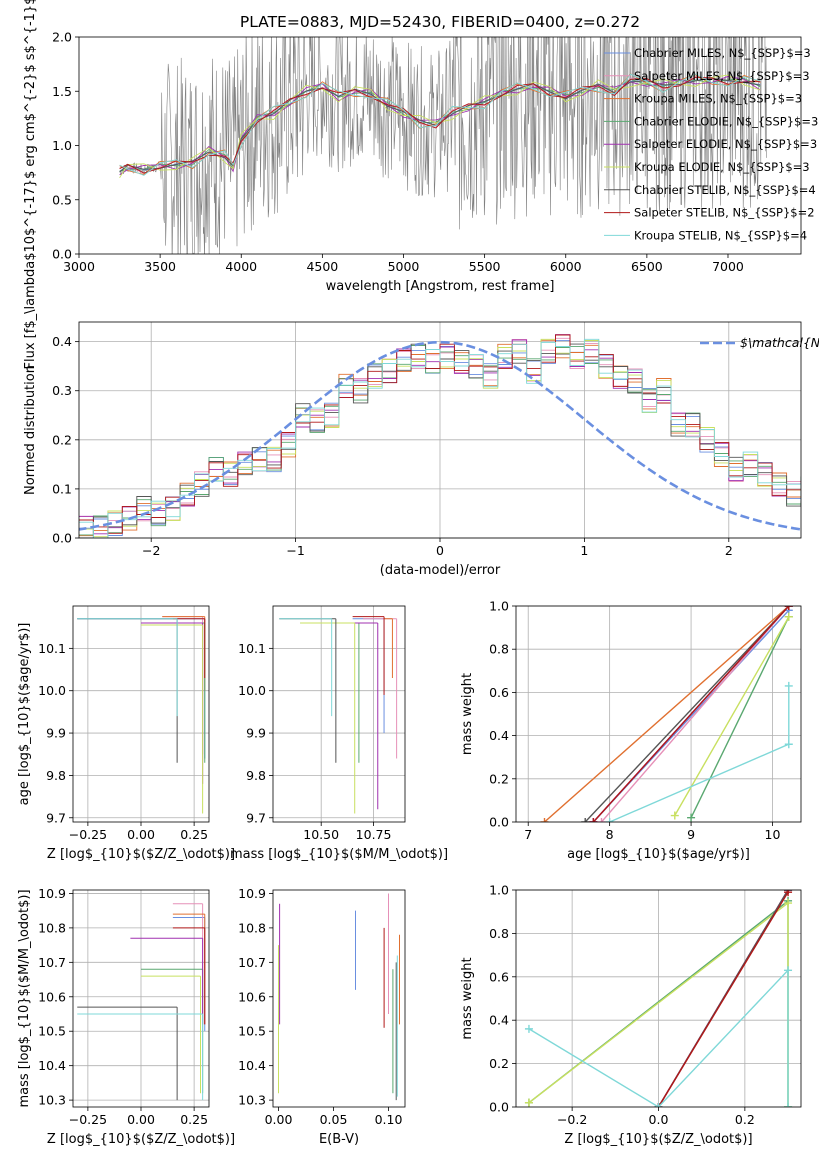 Image resolution: width=819 pixels, height=1170 pixels. What do you see at coordinates (52, 1100) in the screenshot?
I see `y-tick-label: 10.3` at bounding box center [52, 1100].